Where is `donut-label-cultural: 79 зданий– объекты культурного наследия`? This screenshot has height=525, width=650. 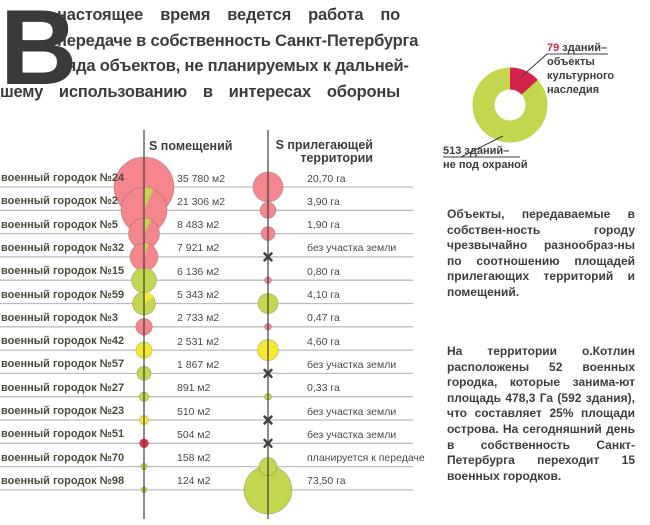
donut-label-cultural: 79 зданий– объекты культурного наследия is located at coordinates (598, 69).